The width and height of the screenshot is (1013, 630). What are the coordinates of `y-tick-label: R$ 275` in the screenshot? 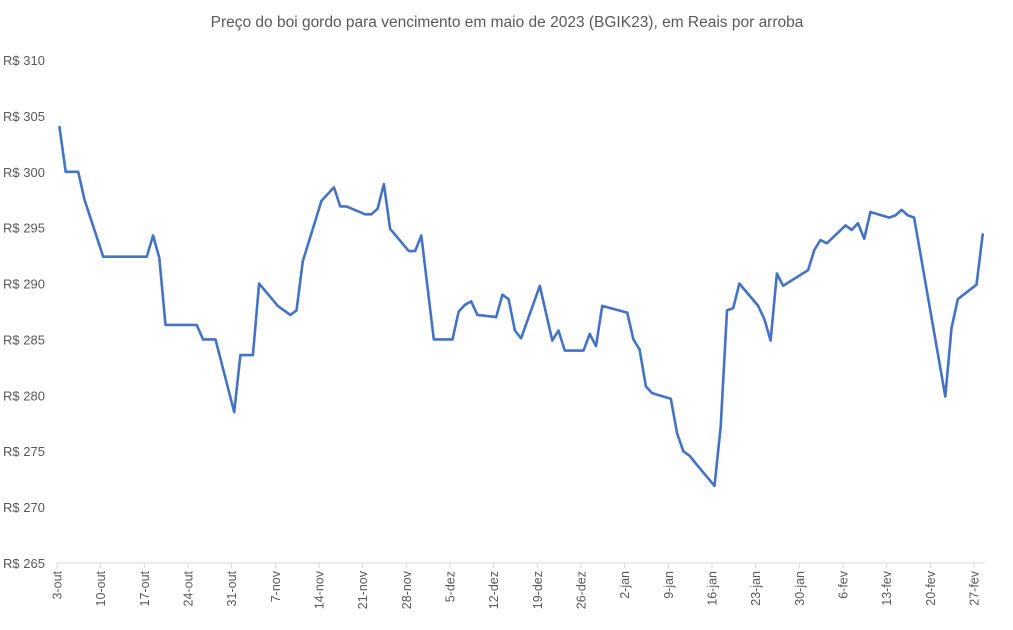 It's located at (24, 451).